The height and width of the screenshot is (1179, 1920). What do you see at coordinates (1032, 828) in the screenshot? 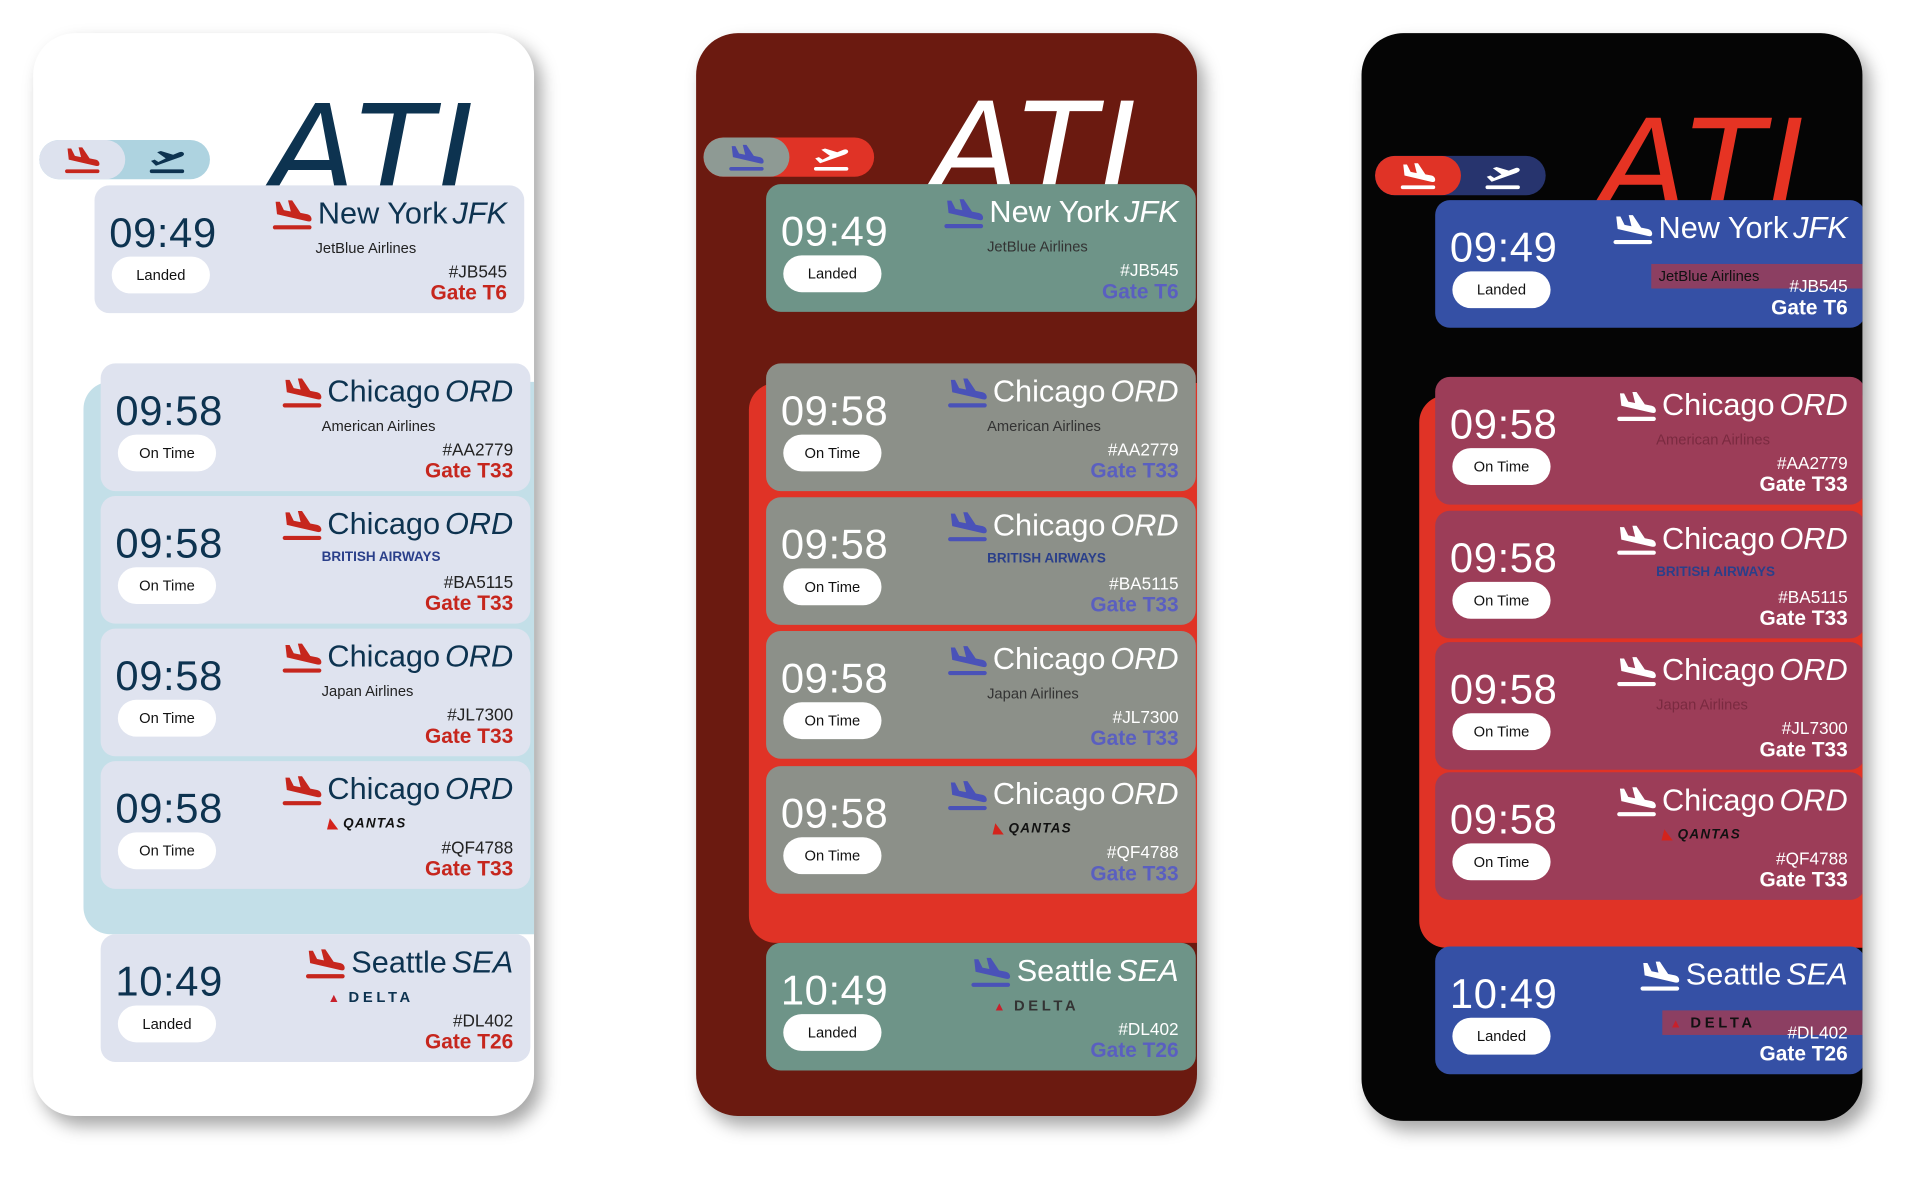
I see `airline-name: QANTAS` at bounding box center [1032, 828].